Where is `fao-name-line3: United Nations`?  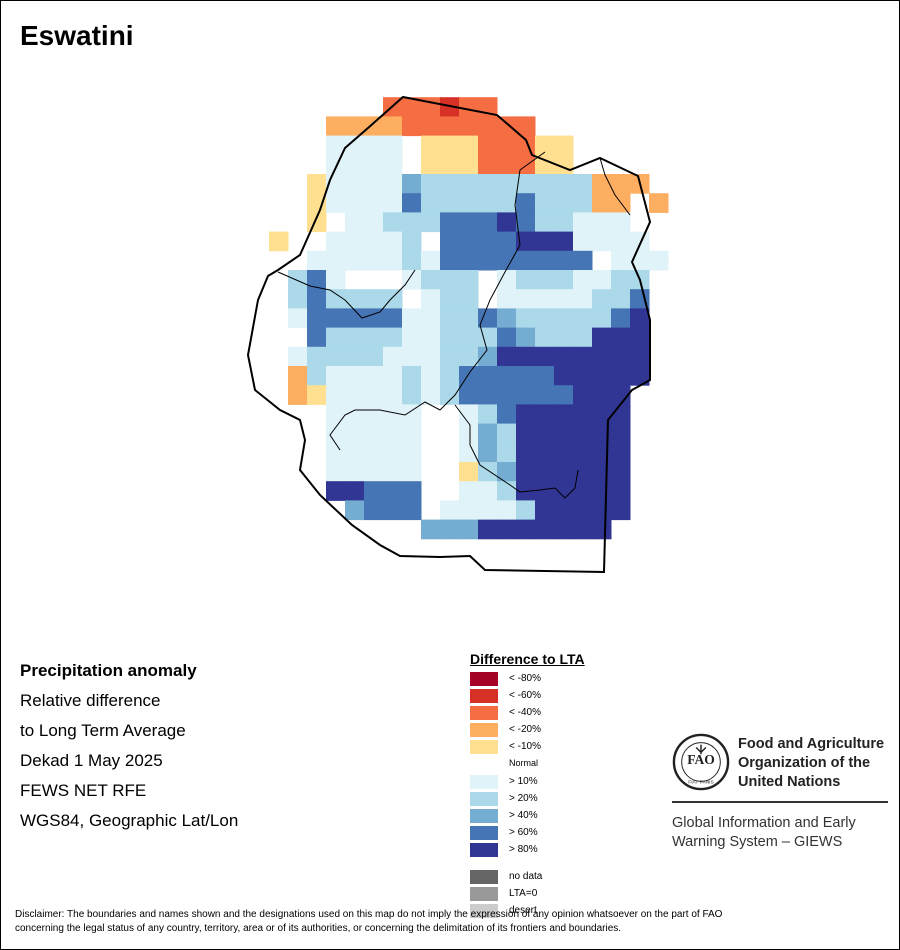 fao-name-line3: United Nations is located at coordinates (789, 782).